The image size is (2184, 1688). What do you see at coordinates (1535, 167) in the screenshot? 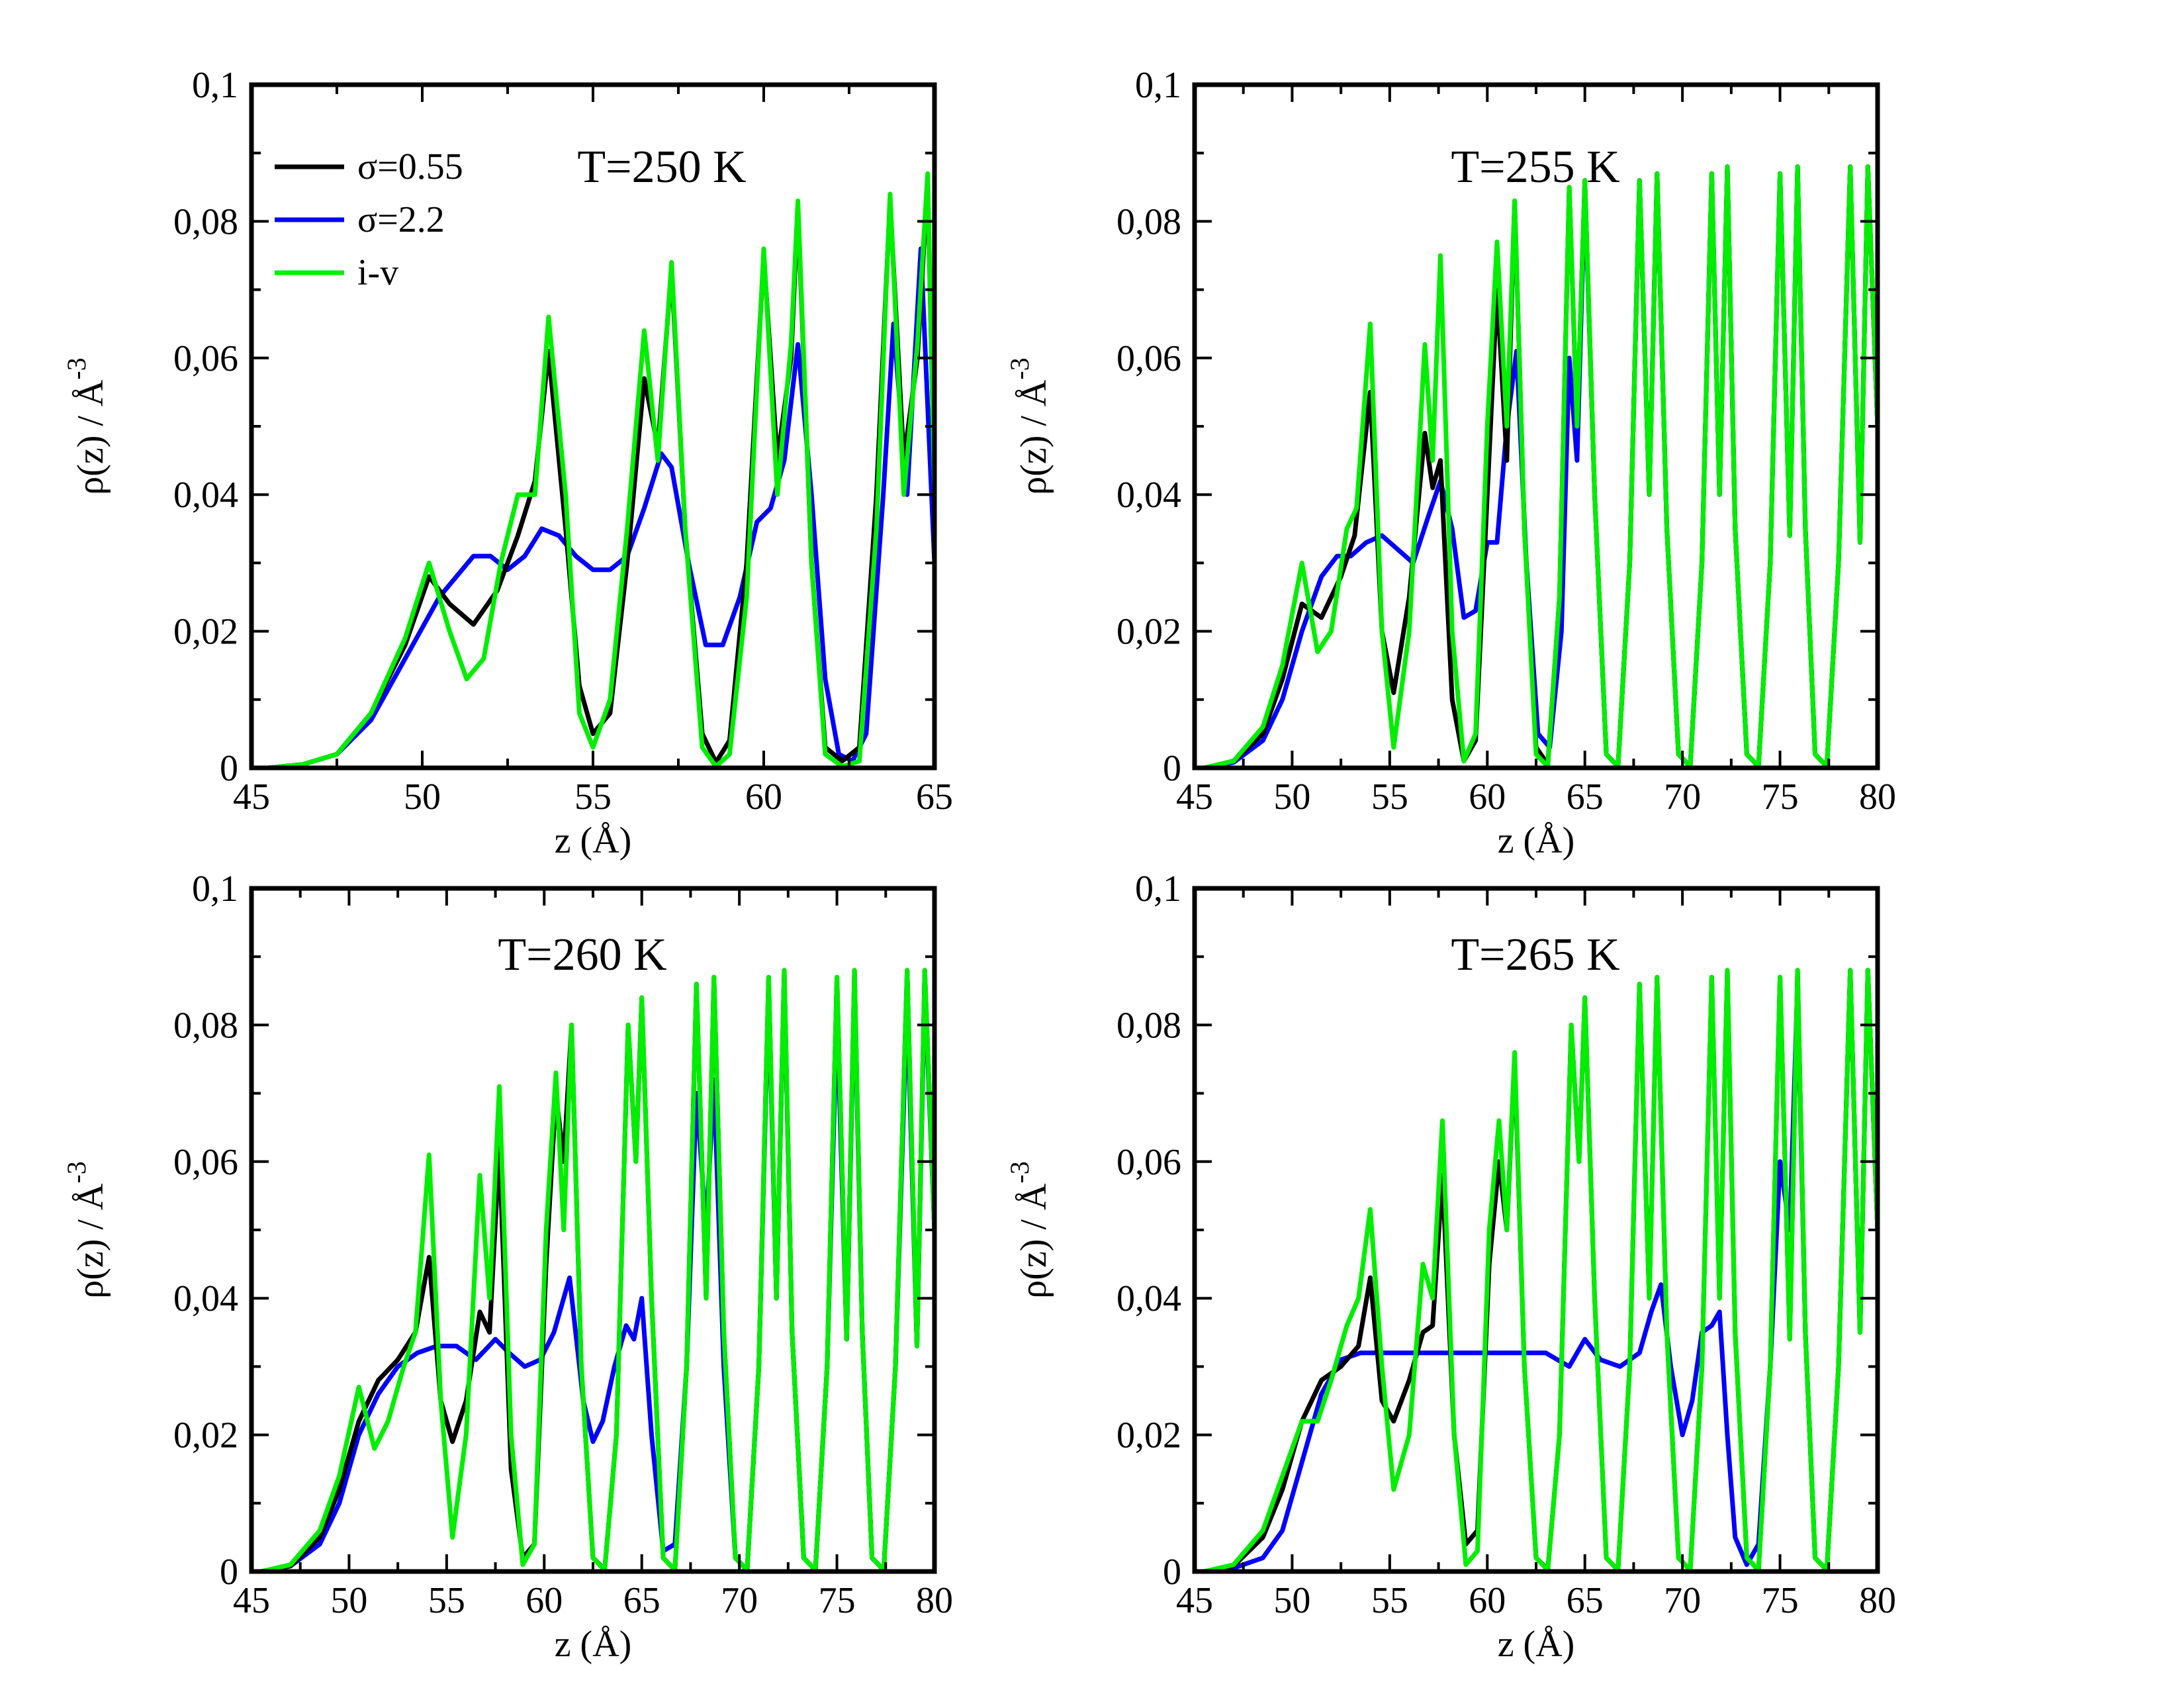
I see `panel-title: T=255 K` at bounding box center [1535, 167].